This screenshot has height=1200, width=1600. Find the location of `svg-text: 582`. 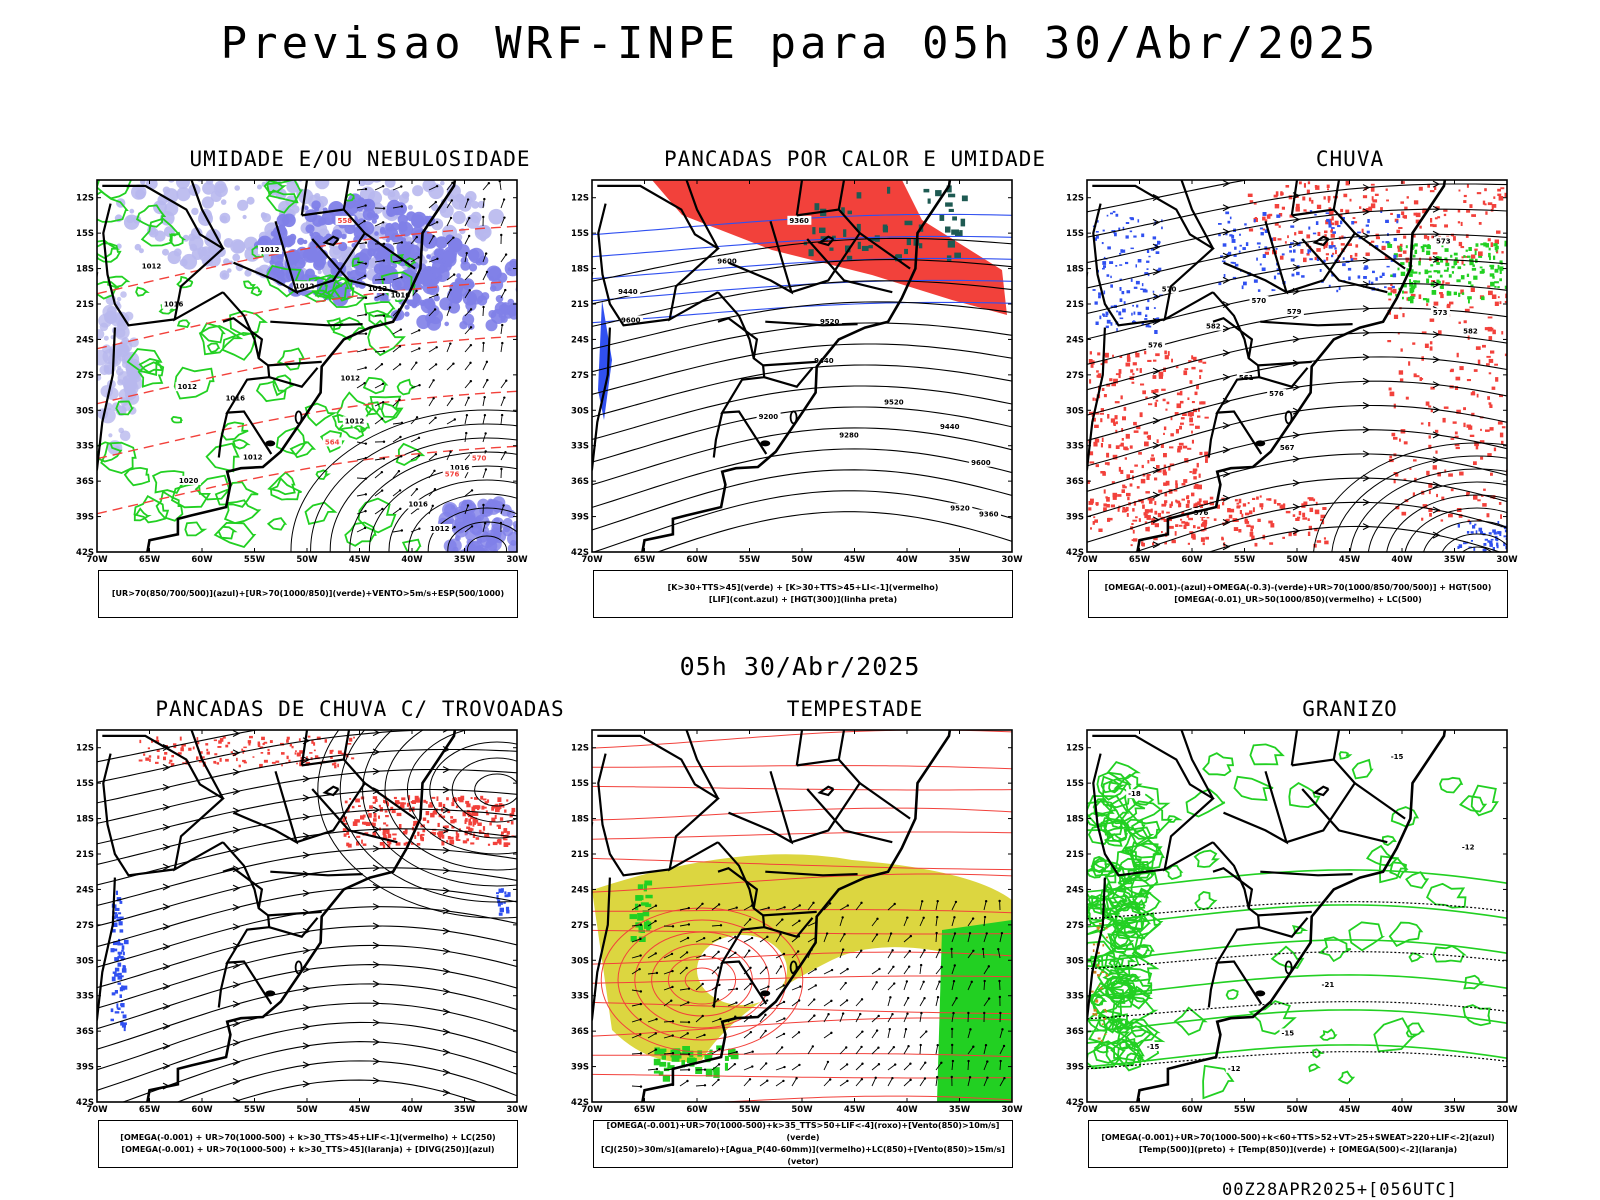

svg-text: 582 is located at coordinates (1213, 327).